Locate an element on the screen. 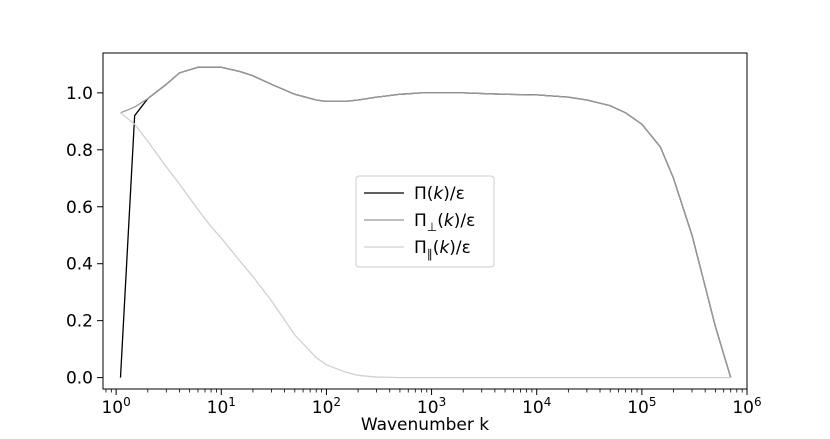 This screenshot has height=439, width=830. y-tick-label: 0.0 is located at coordinates (79, 379).